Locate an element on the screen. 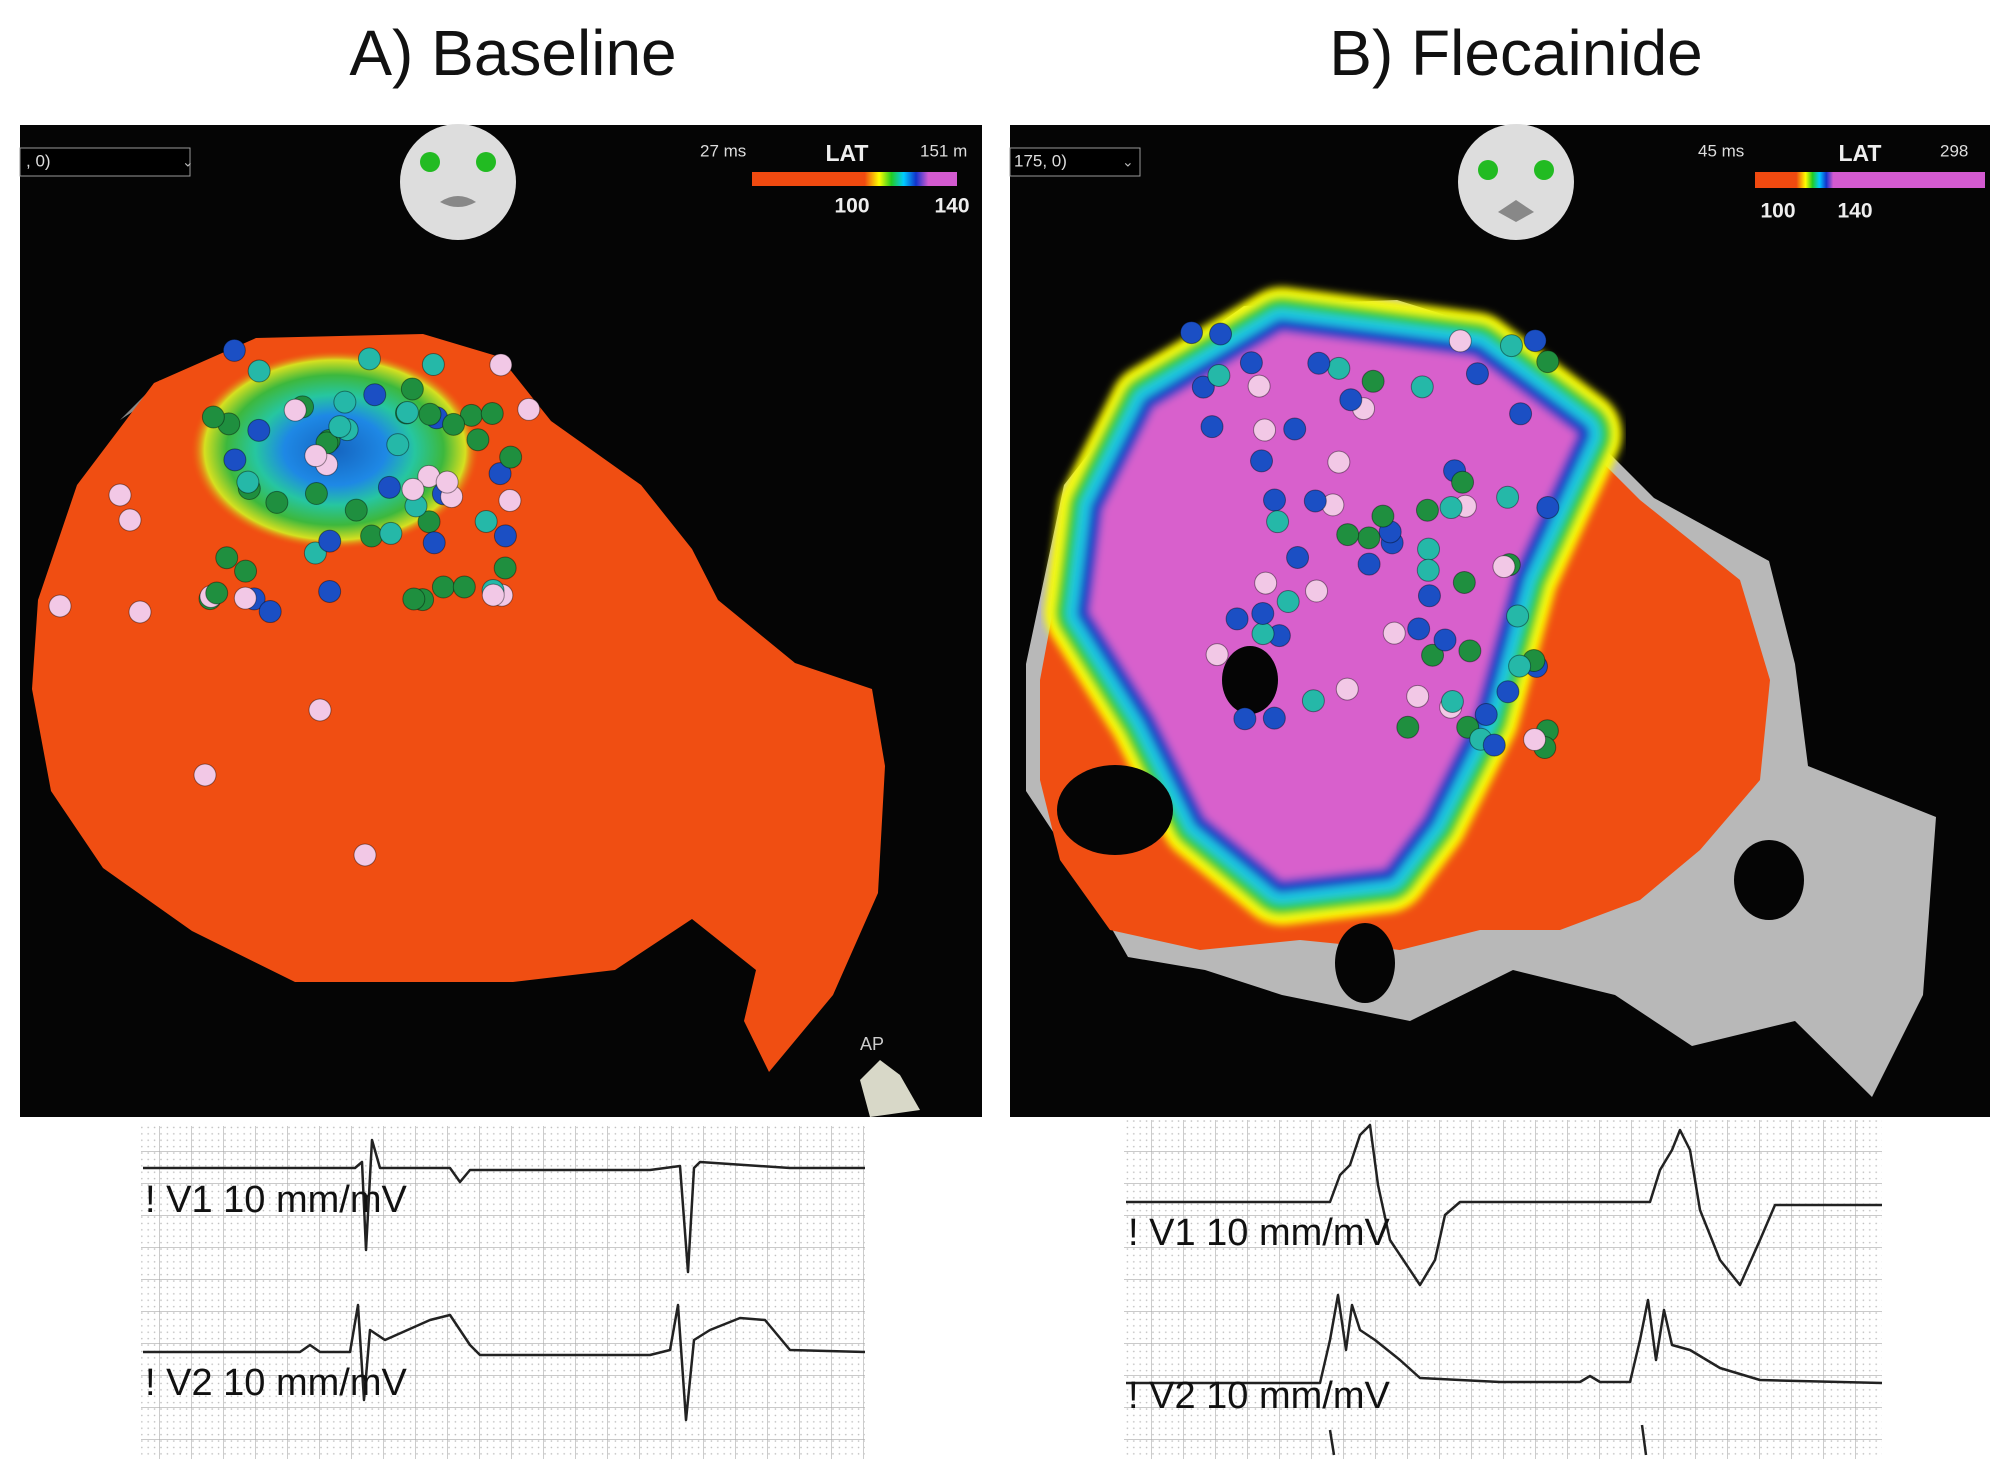 This screenshot has height=1480, width=2000. vein-ostium is located at coordinates (1115, 810).